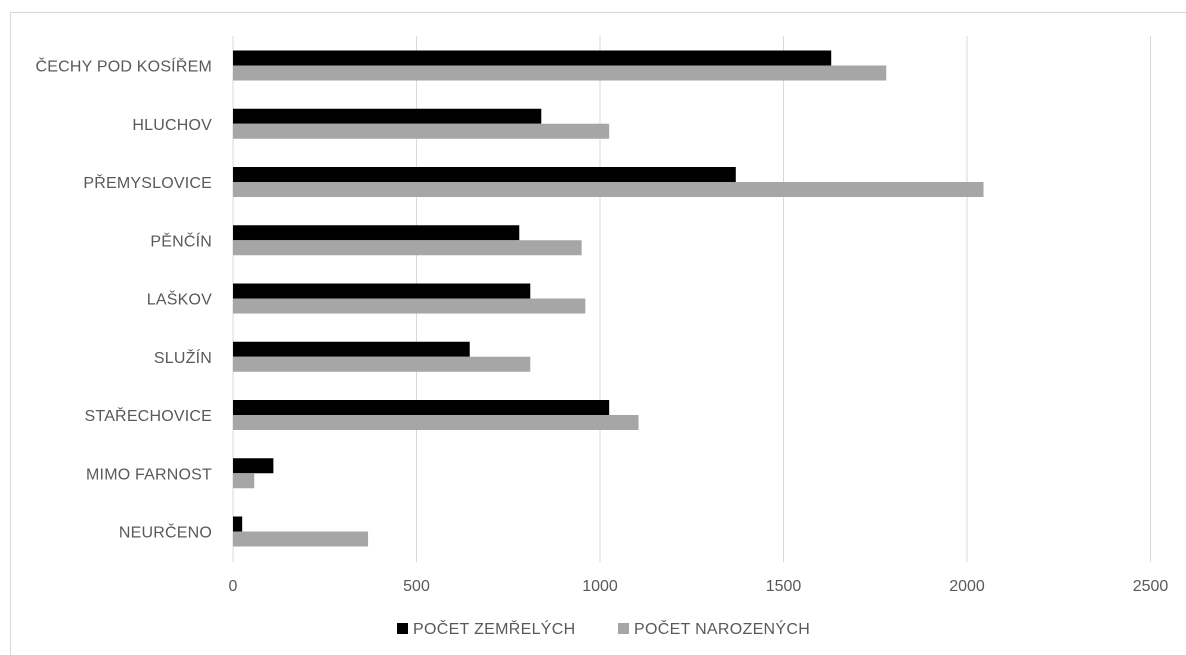 The width and height of the screenshot is (1186, 655). I want to click on x-tick-label: 2500, so click(1151, 586).